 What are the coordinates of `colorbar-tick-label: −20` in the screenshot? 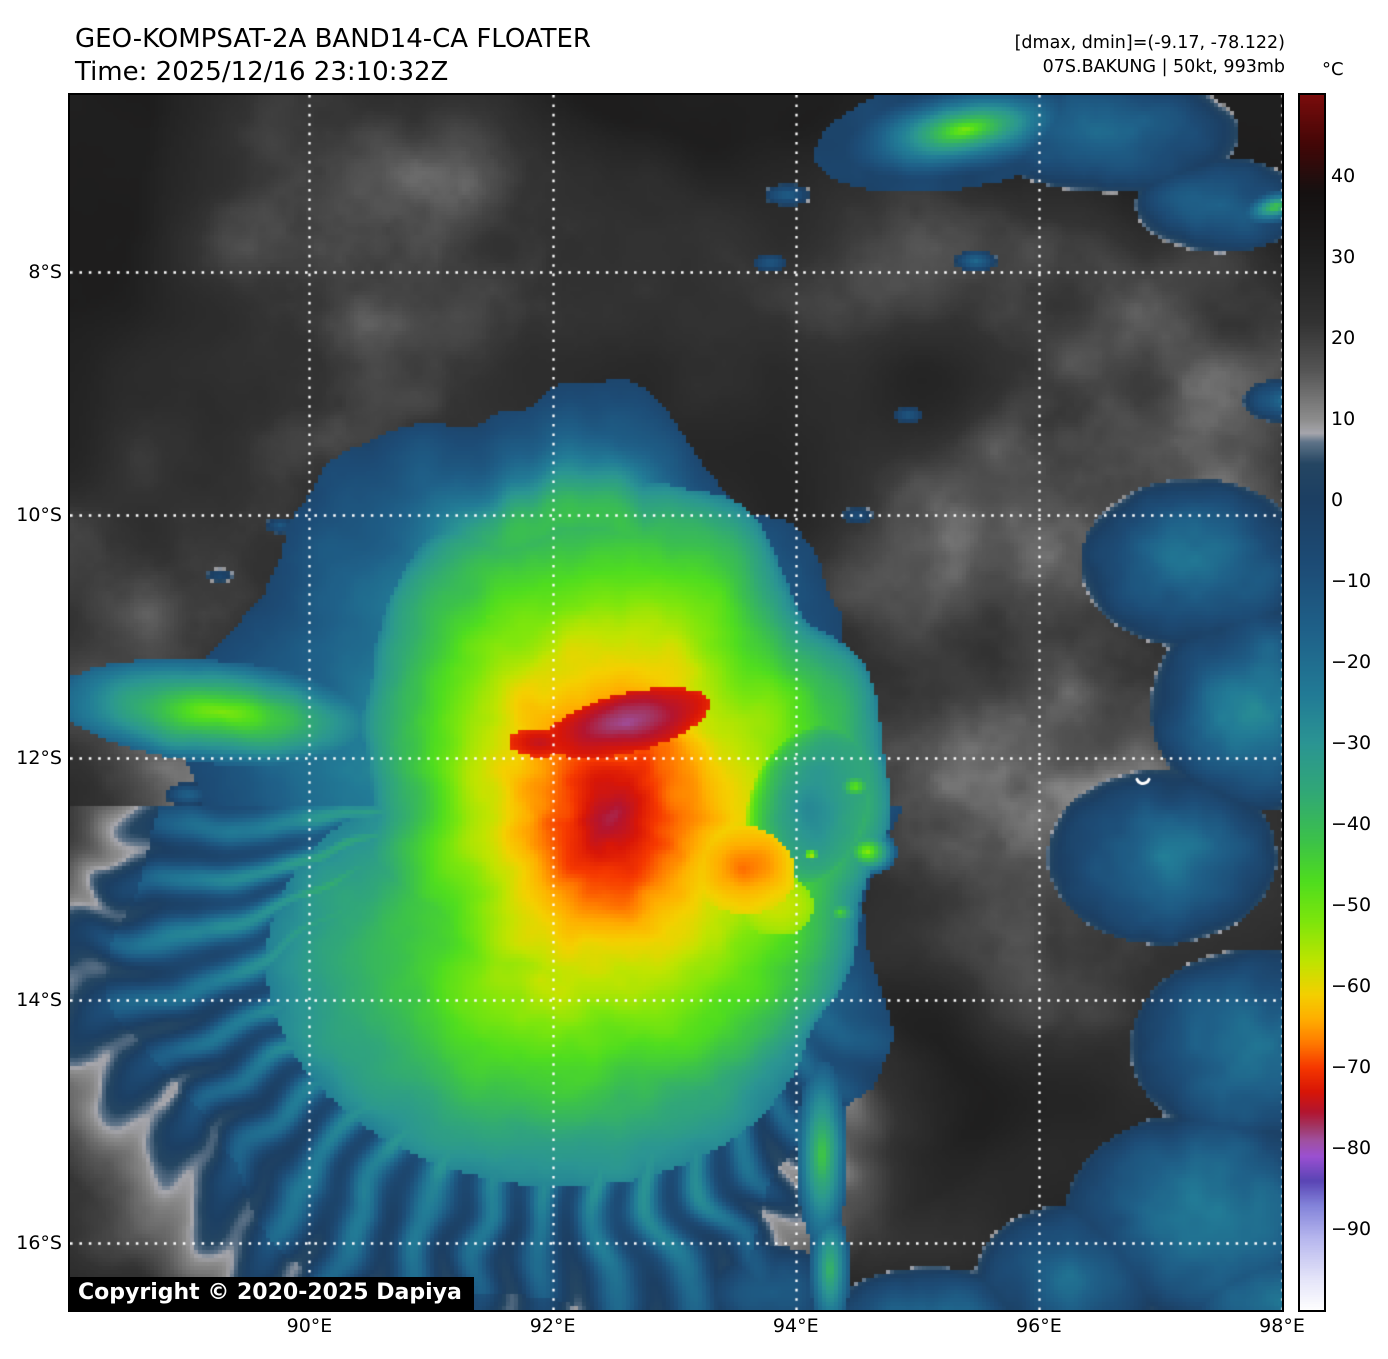 It's located at (1351, 662).